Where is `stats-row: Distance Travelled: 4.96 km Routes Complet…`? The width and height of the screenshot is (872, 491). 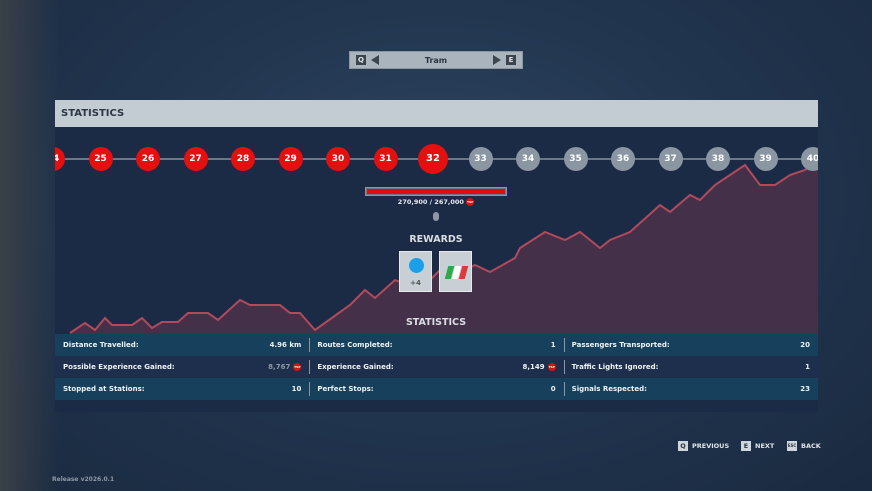
stats-row: Distance Travelled: 4.96 km Routes Complet… is located at coordinates (436, 345).